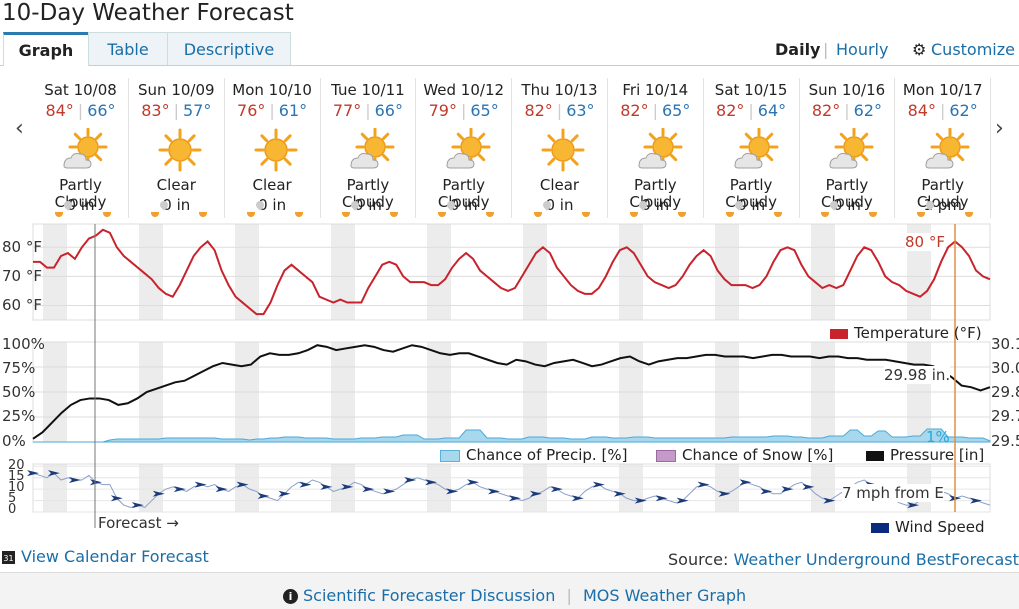 This screenshot has height=609, width=1019. What do you see at coordinates (468, 148) in the screenshot?
I see `partly-cloudy-icon` at bounding box center [468, 148].